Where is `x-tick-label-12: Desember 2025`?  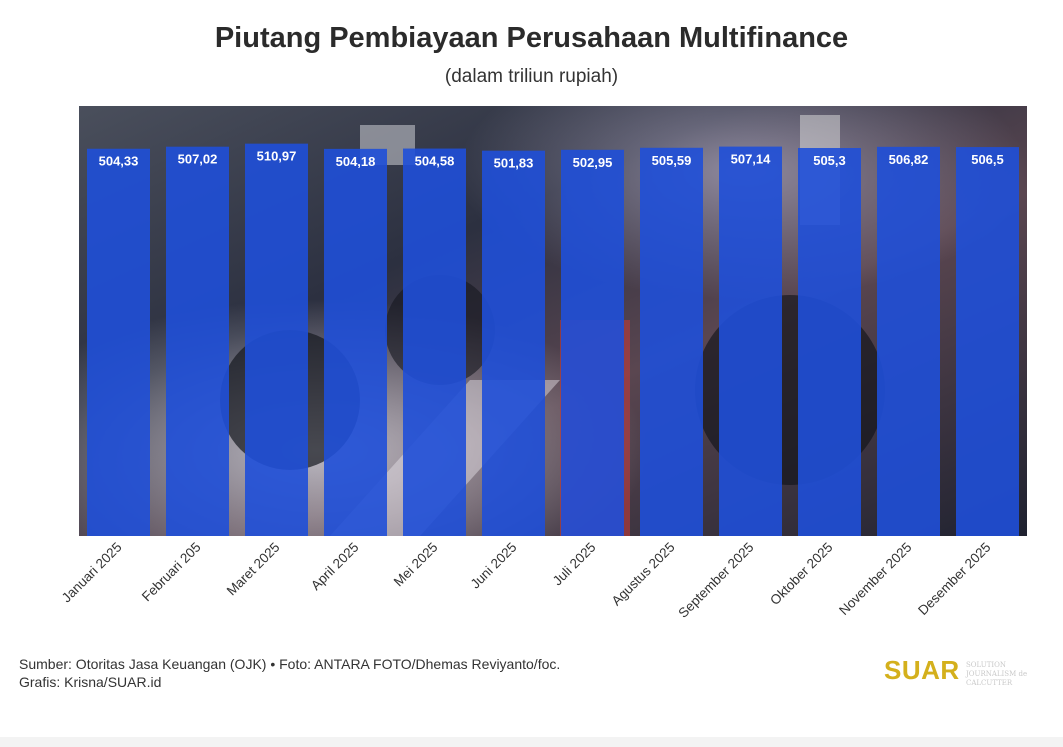
x-tick-label-12: Desember 2025 is located at coordinates (954, 579).